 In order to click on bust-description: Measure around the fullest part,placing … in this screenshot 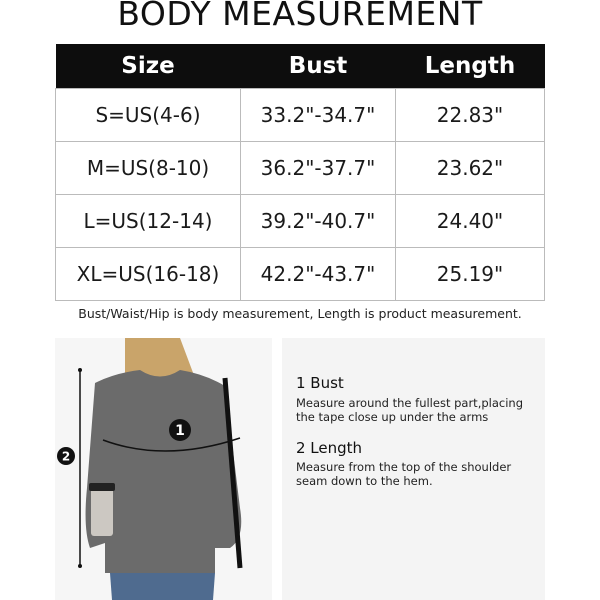, I will do `click(409, 410)`.